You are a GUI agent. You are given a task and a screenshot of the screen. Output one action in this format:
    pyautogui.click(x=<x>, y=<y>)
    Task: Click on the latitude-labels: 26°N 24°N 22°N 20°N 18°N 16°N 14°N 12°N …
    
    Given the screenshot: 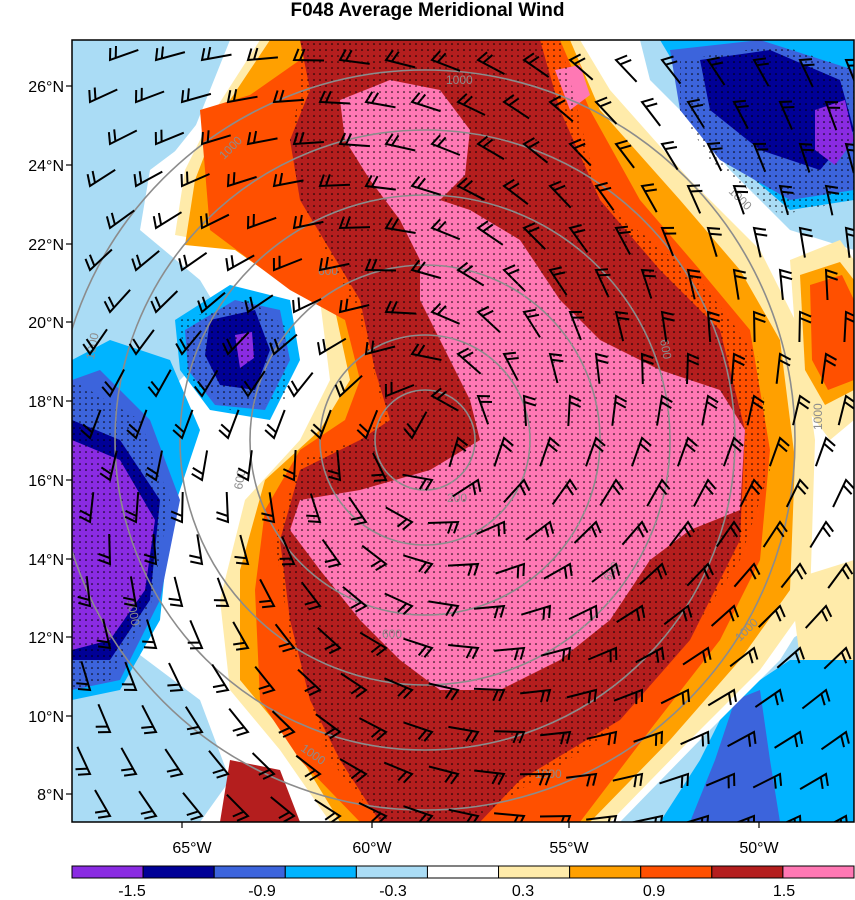 What is the action you would take?
    pyautogui.click(x=46, y=441)
    